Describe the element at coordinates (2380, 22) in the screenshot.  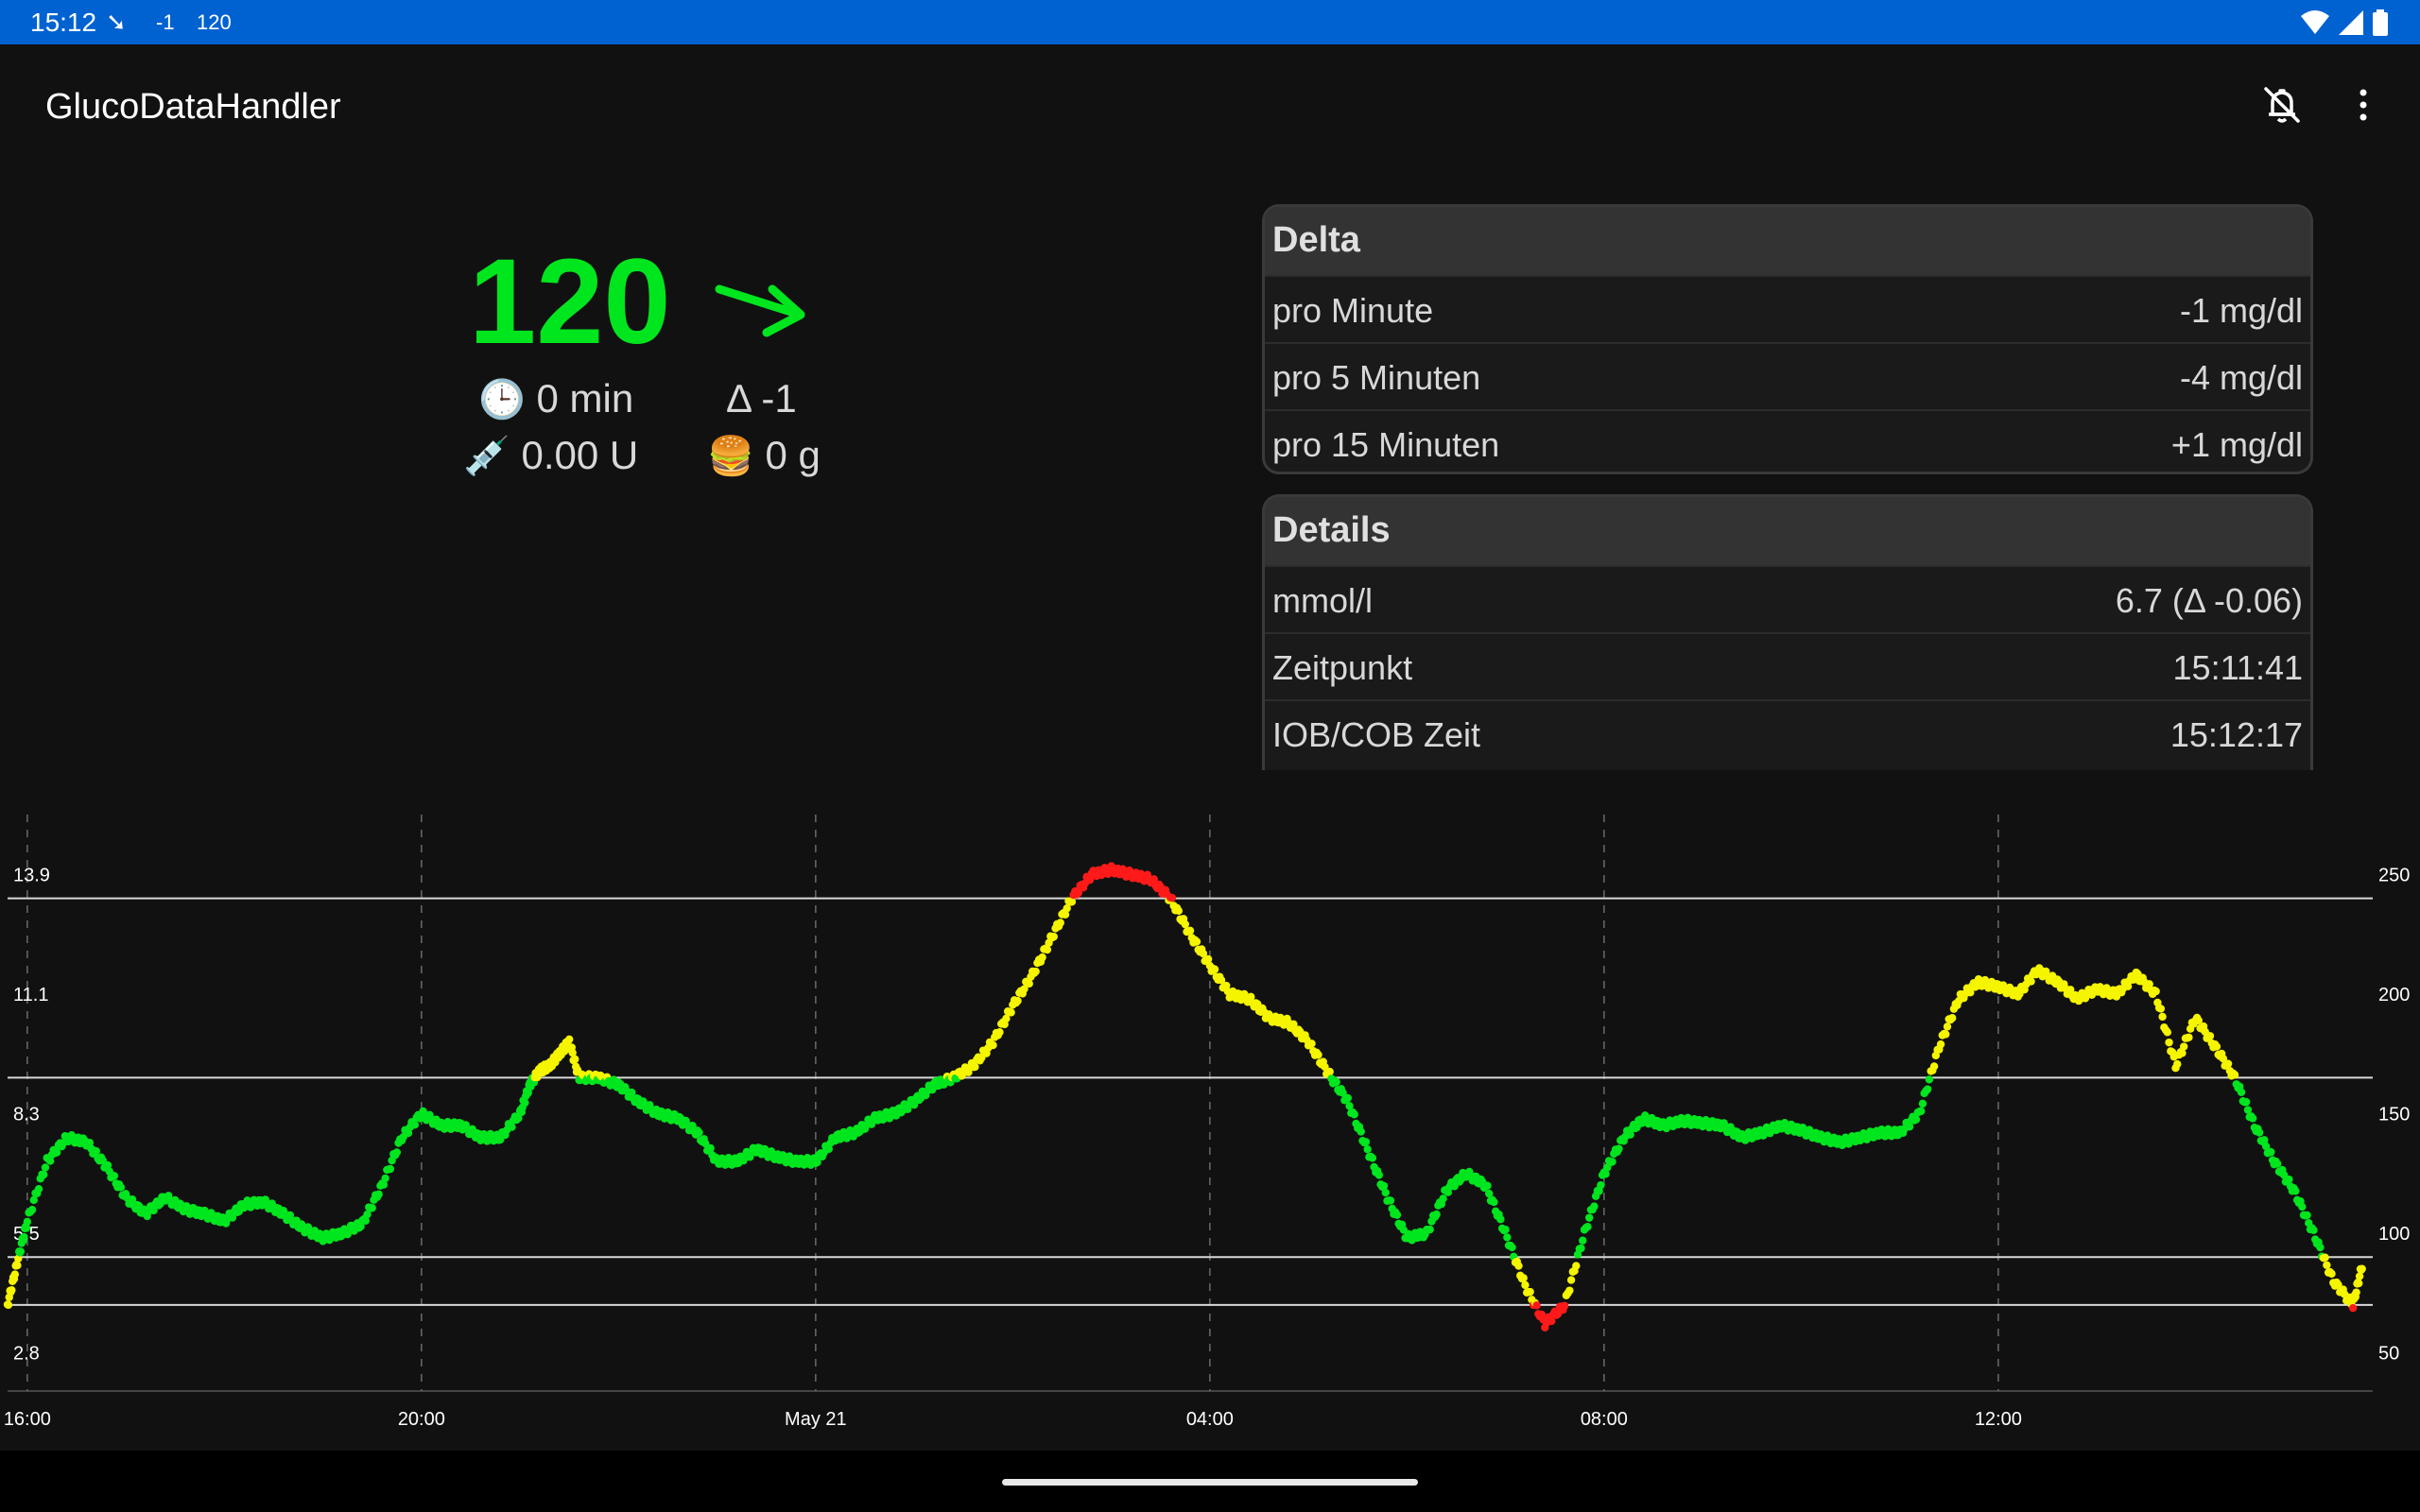
I see `battery-icon` at that location.